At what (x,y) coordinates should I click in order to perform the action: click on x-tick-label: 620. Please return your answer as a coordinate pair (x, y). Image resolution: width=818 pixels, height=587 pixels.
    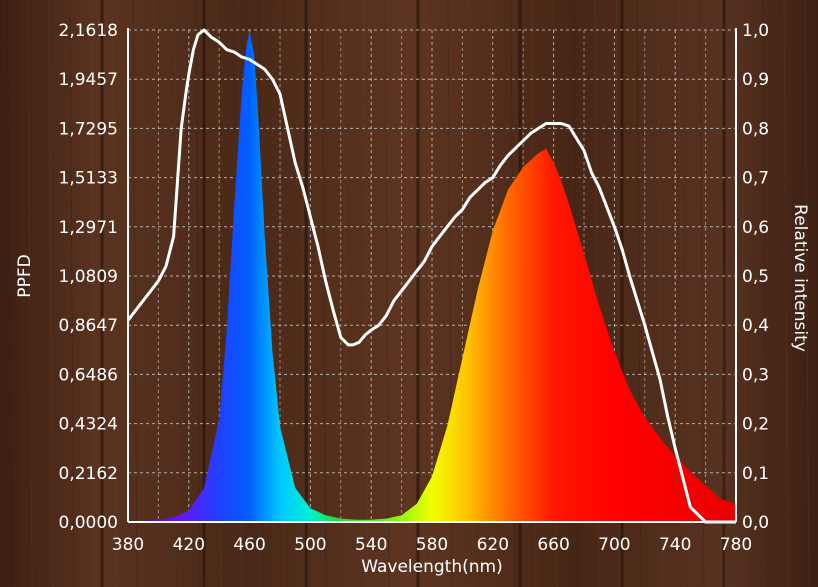
    Looking at the image, I should click on (493, 545).